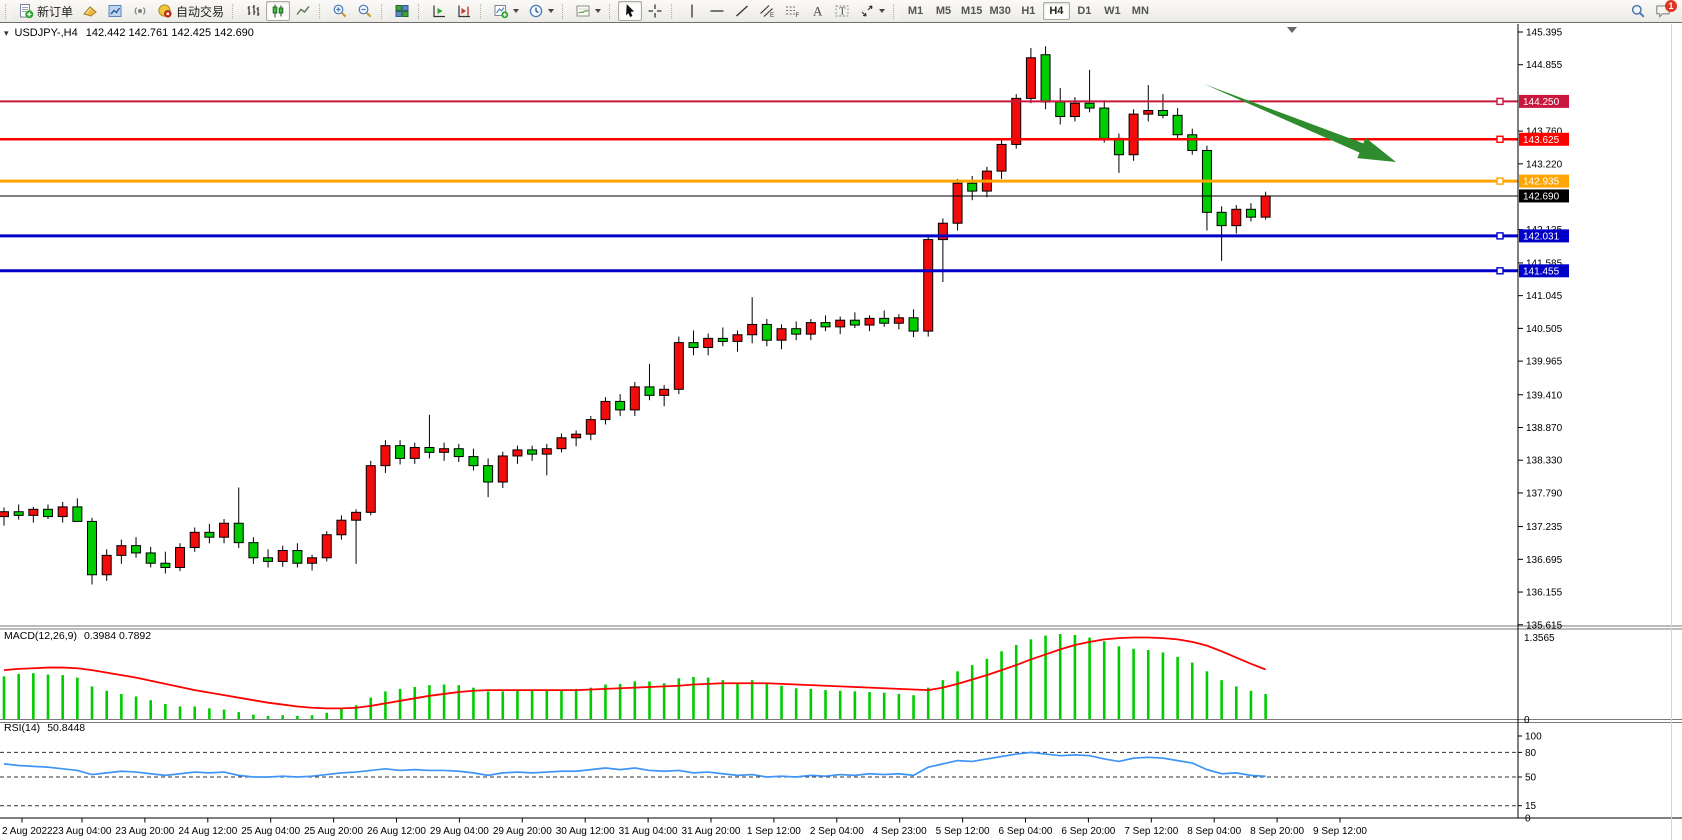  I want to click on text-label-tool-button: T, so click(842, 11).